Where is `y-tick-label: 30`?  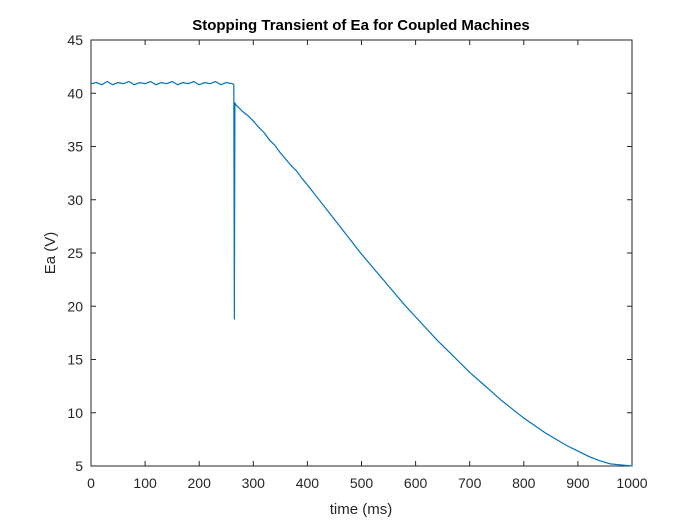 y-tick-label: 30 is located at coordinates (75, 200).